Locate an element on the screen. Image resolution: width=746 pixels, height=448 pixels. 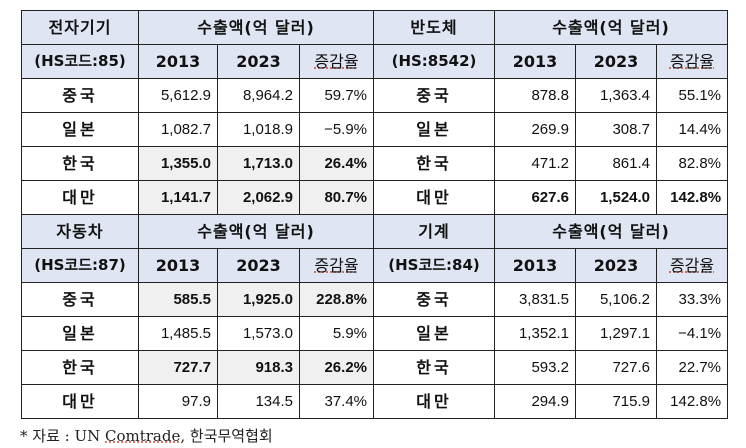
category-name: 자동차 is located at coordinates (80, 231).